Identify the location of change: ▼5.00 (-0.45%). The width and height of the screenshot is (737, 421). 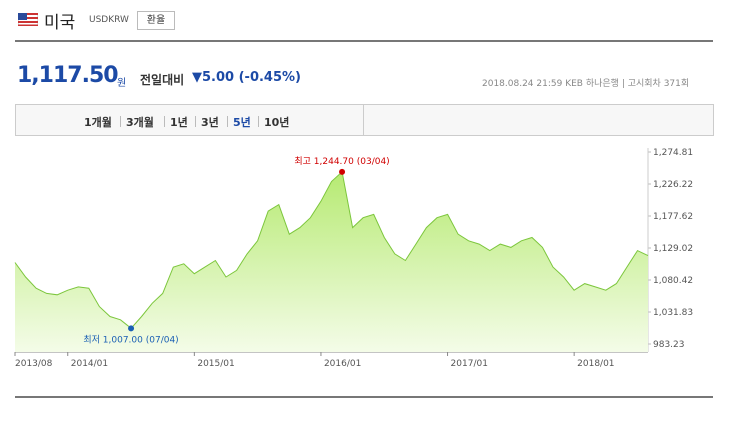
(246, 77).